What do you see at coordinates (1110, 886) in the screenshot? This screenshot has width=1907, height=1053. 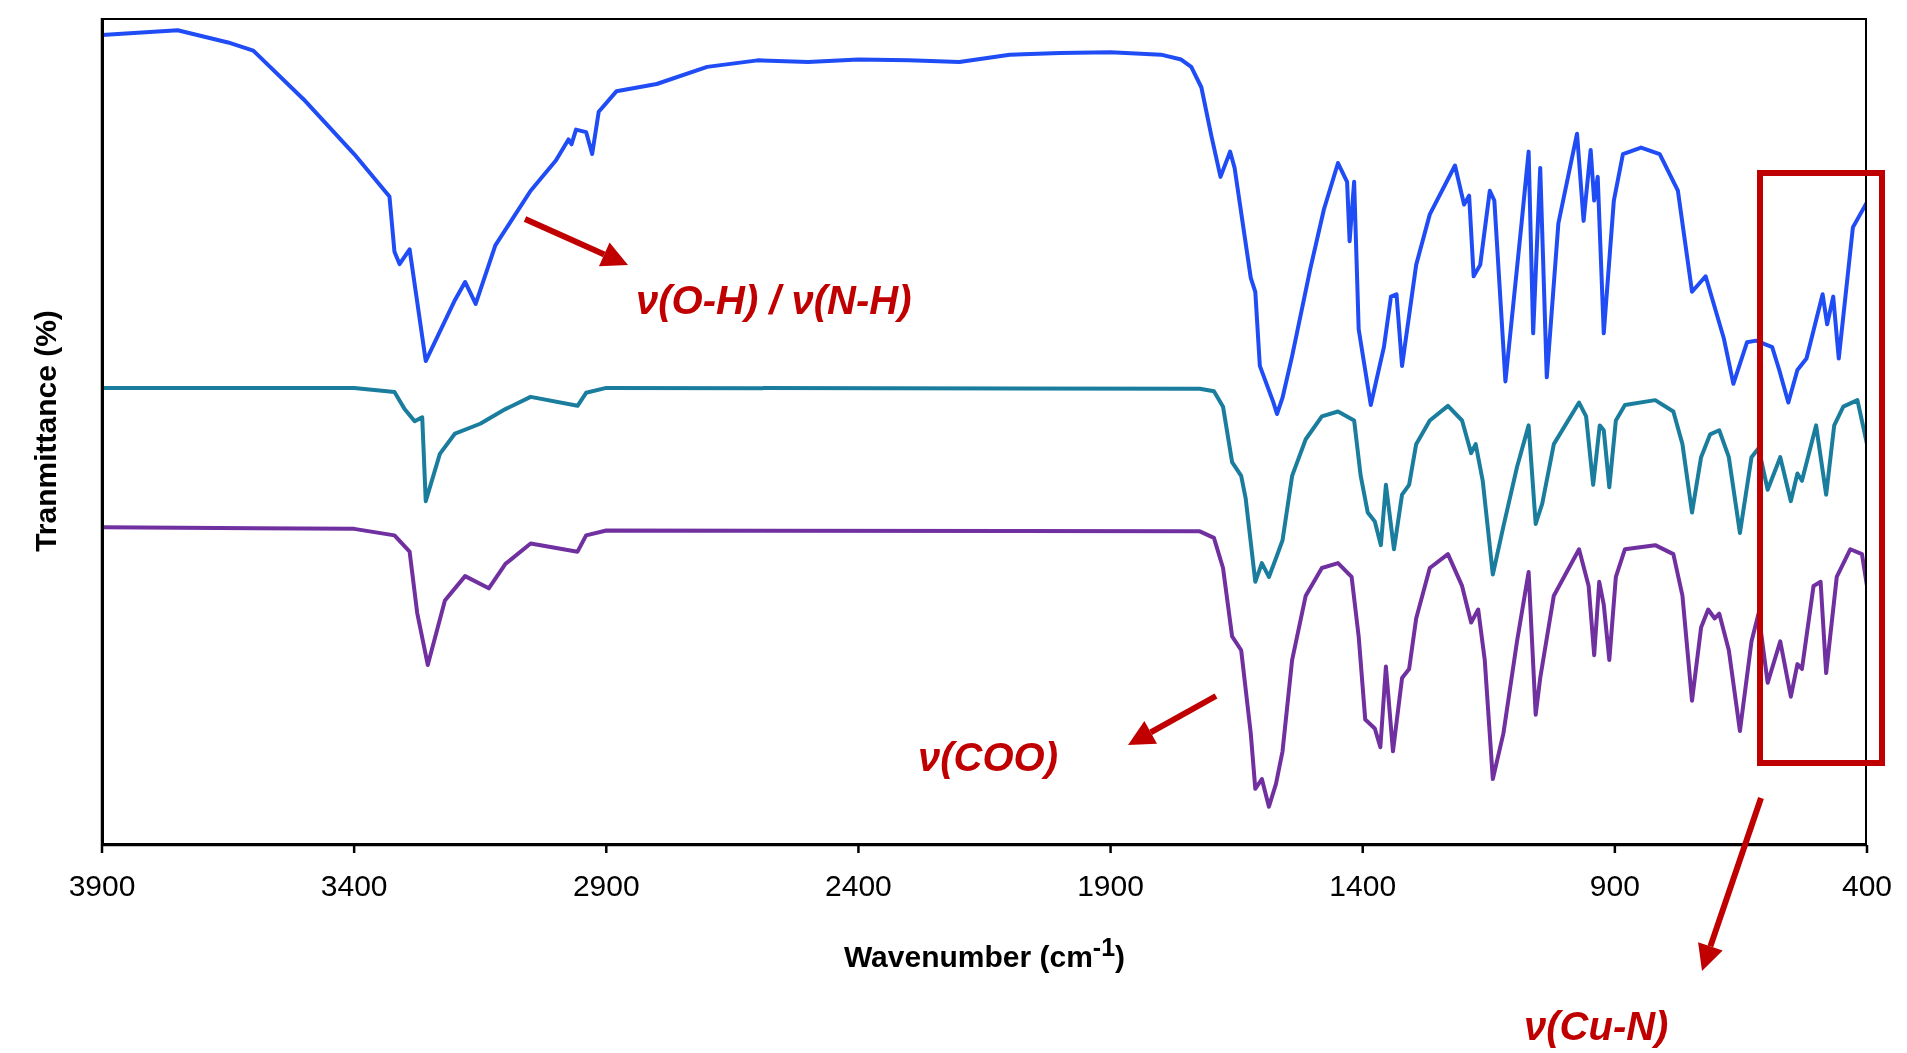 I see `x-tick-label: 1900` at bounding box center [1110, 886].